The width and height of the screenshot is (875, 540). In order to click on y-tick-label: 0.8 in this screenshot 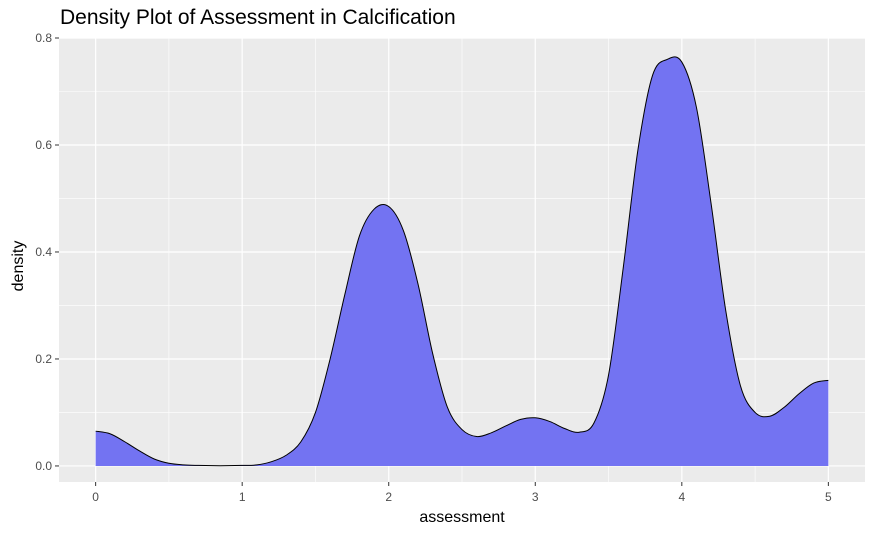, I will do `click(43, 38)`.